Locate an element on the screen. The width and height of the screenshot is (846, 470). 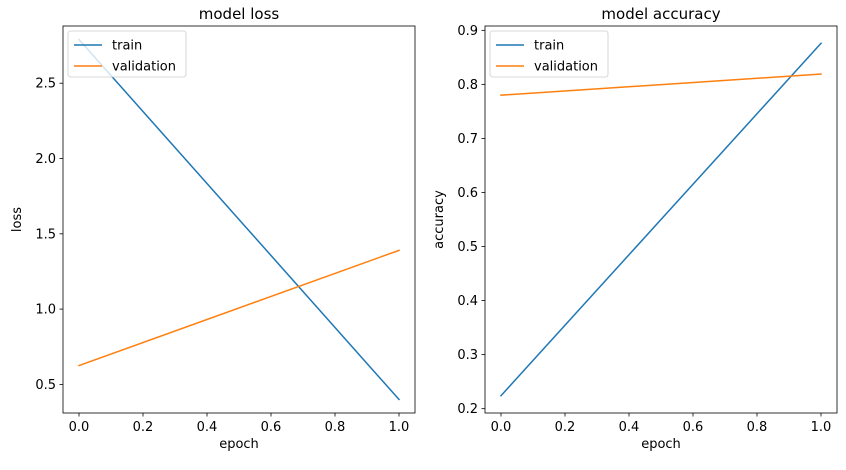
loss-legend: train validation is located at coordinates (127, 54).